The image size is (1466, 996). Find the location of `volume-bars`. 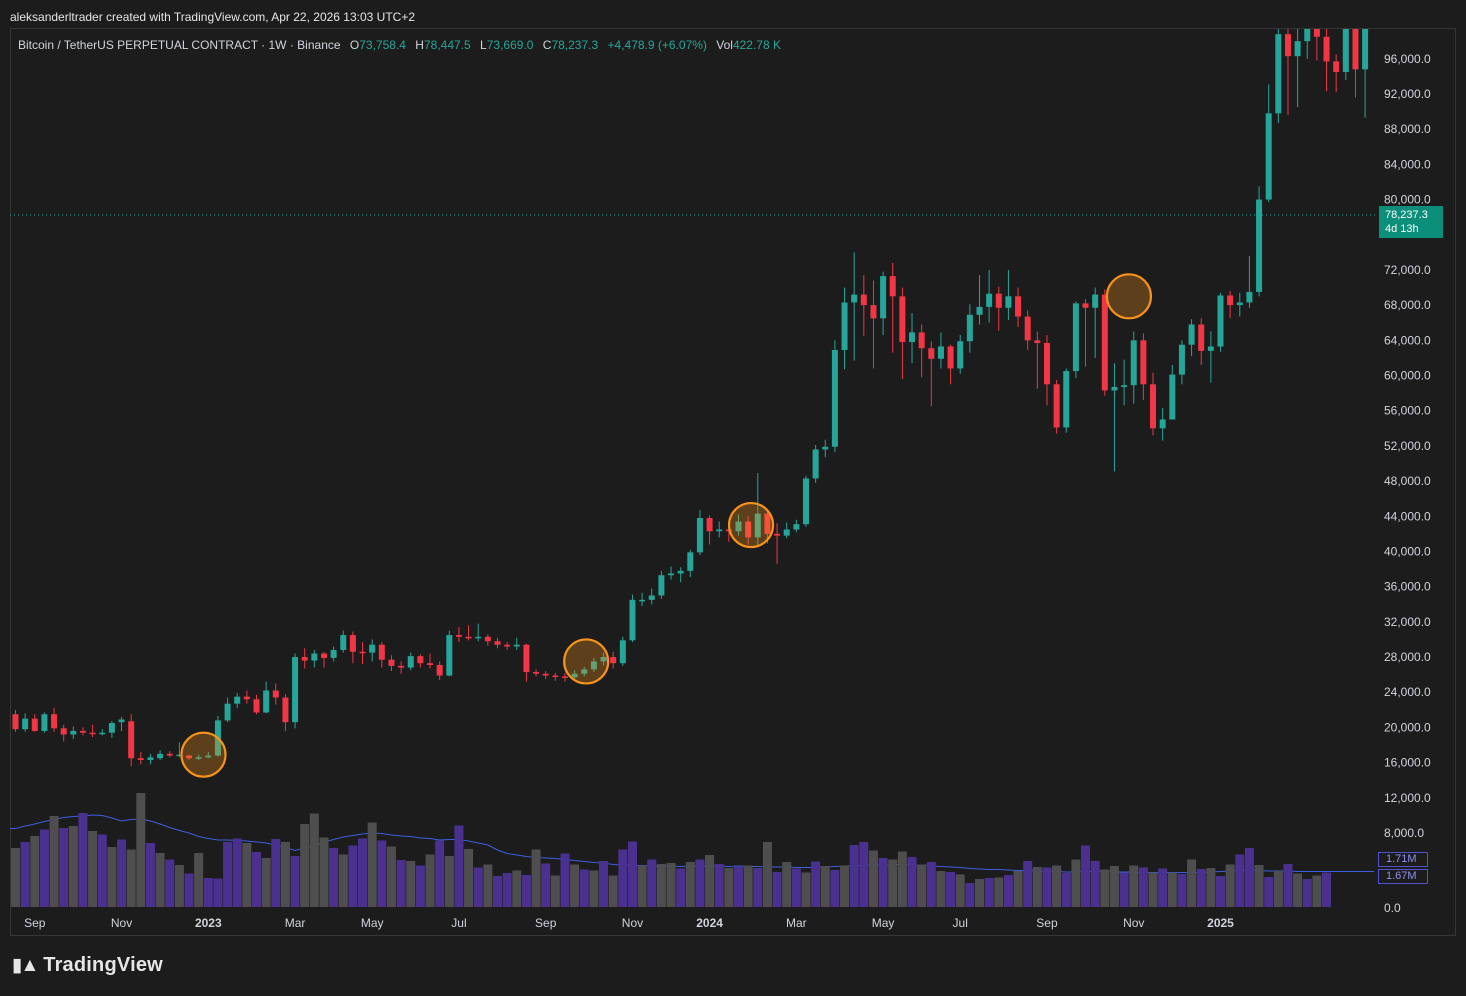

volume-bars is located at coordinates (671, 850).